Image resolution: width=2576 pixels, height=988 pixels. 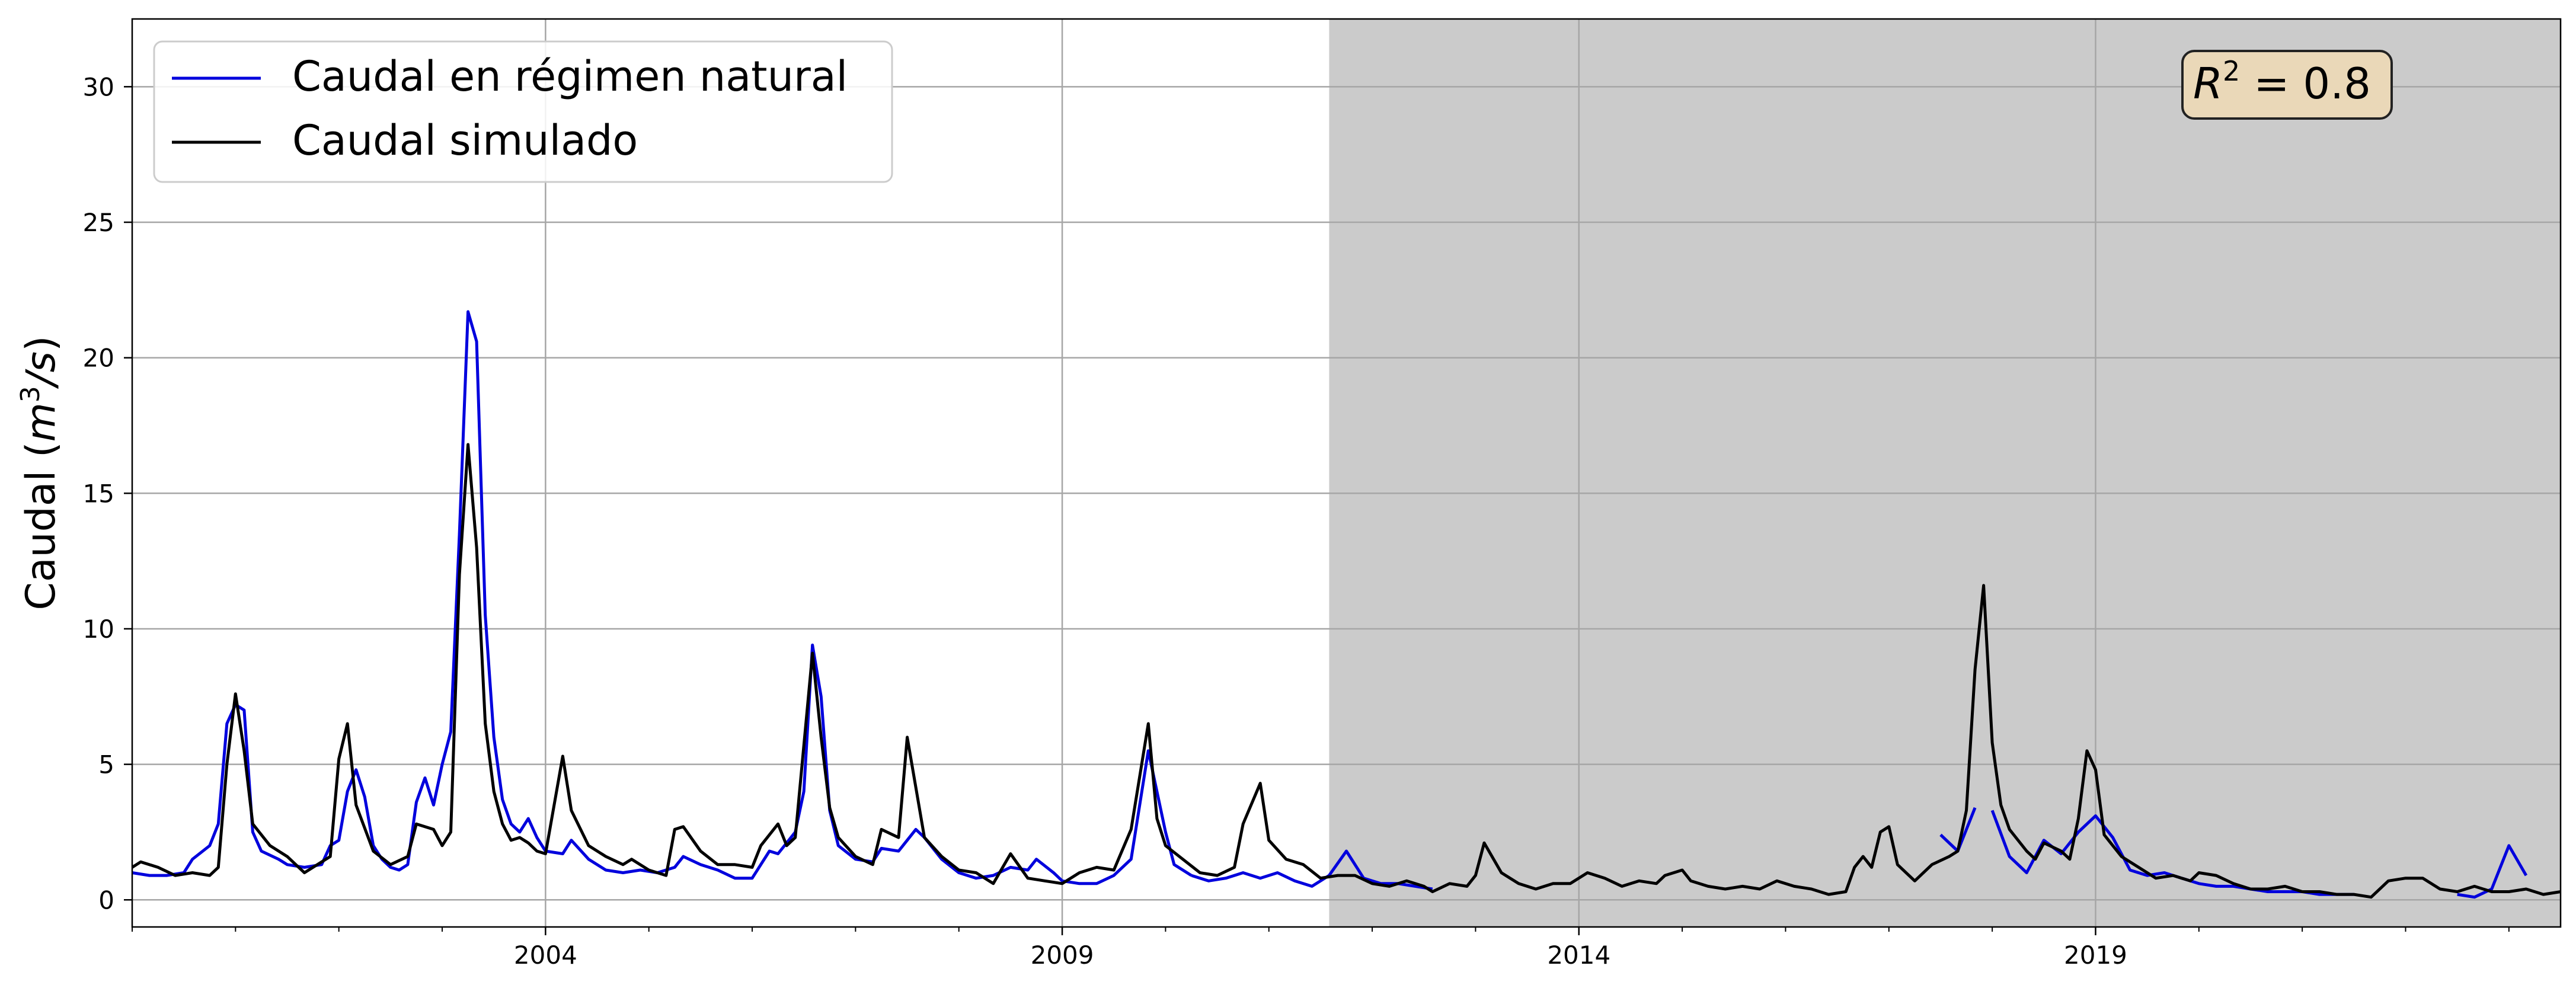 What do you see at coordinates (2282, 81) in the screenshot?
I see `annotation-text: R2 = 0.8` at bounding box center [2282, 81].